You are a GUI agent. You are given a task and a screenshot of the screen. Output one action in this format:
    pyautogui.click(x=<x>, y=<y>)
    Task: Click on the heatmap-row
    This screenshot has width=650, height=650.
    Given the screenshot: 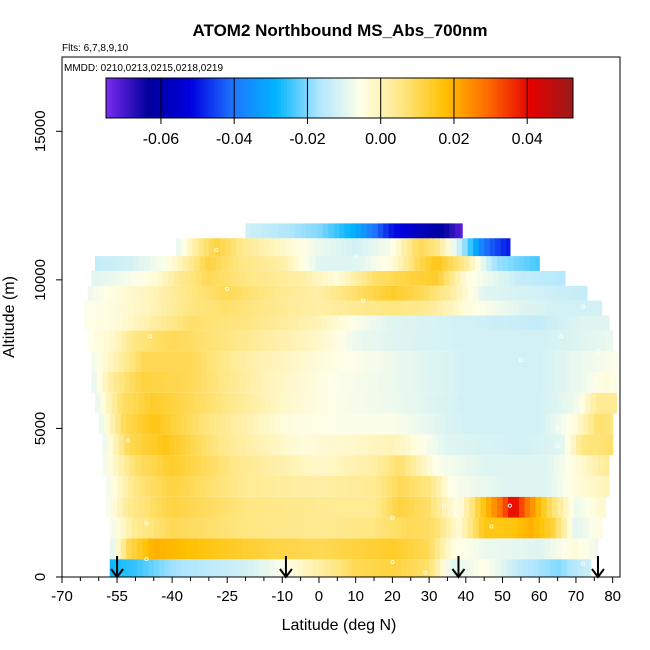 What is the action you would take?
    pyautogui.click(x=337, y=293)
    